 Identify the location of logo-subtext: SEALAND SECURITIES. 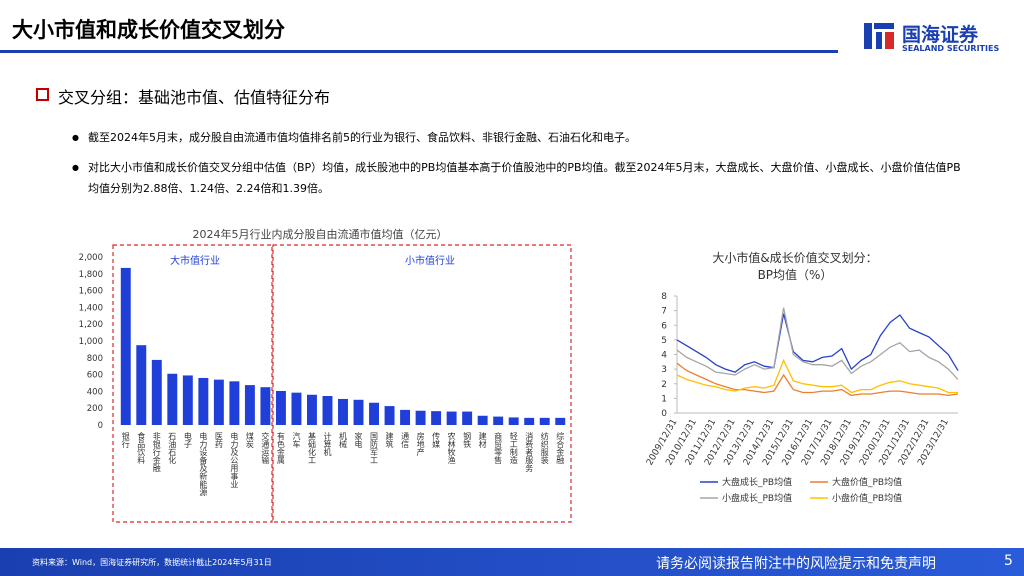
(951, 48).